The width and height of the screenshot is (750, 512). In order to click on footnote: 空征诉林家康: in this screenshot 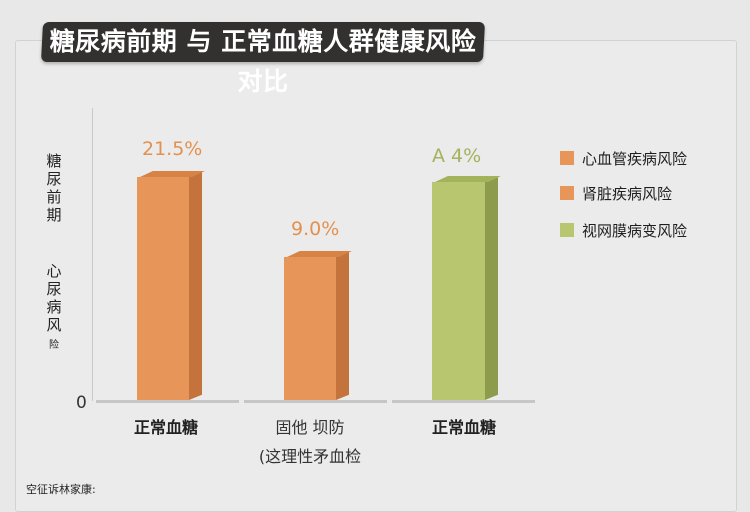, I will do `click(61, 489)`.